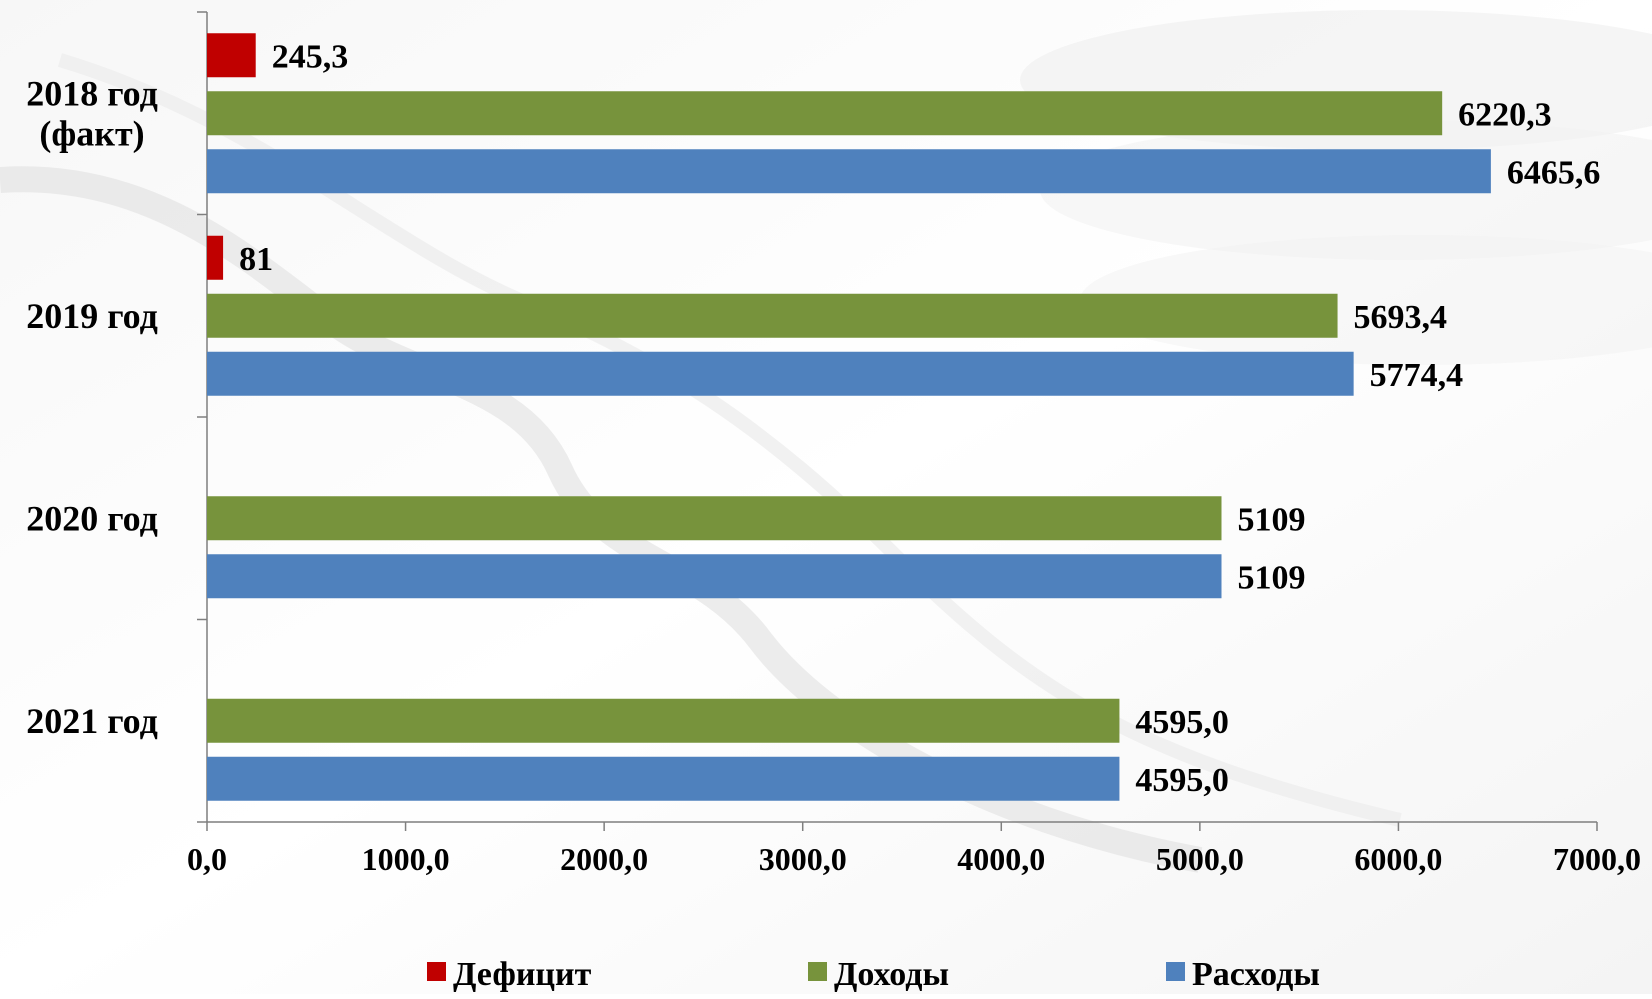  What do you see at coordinates (1001, 859) in the screenshot?
I see `x-tick-label: 4000,0` at bounding box center [1001, 859].